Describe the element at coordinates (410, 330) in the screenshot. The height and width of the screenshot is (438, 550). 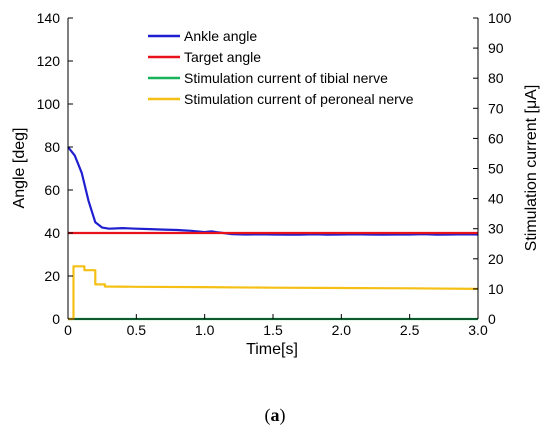
I see `x-tick-label-5: 2.5` at that location.